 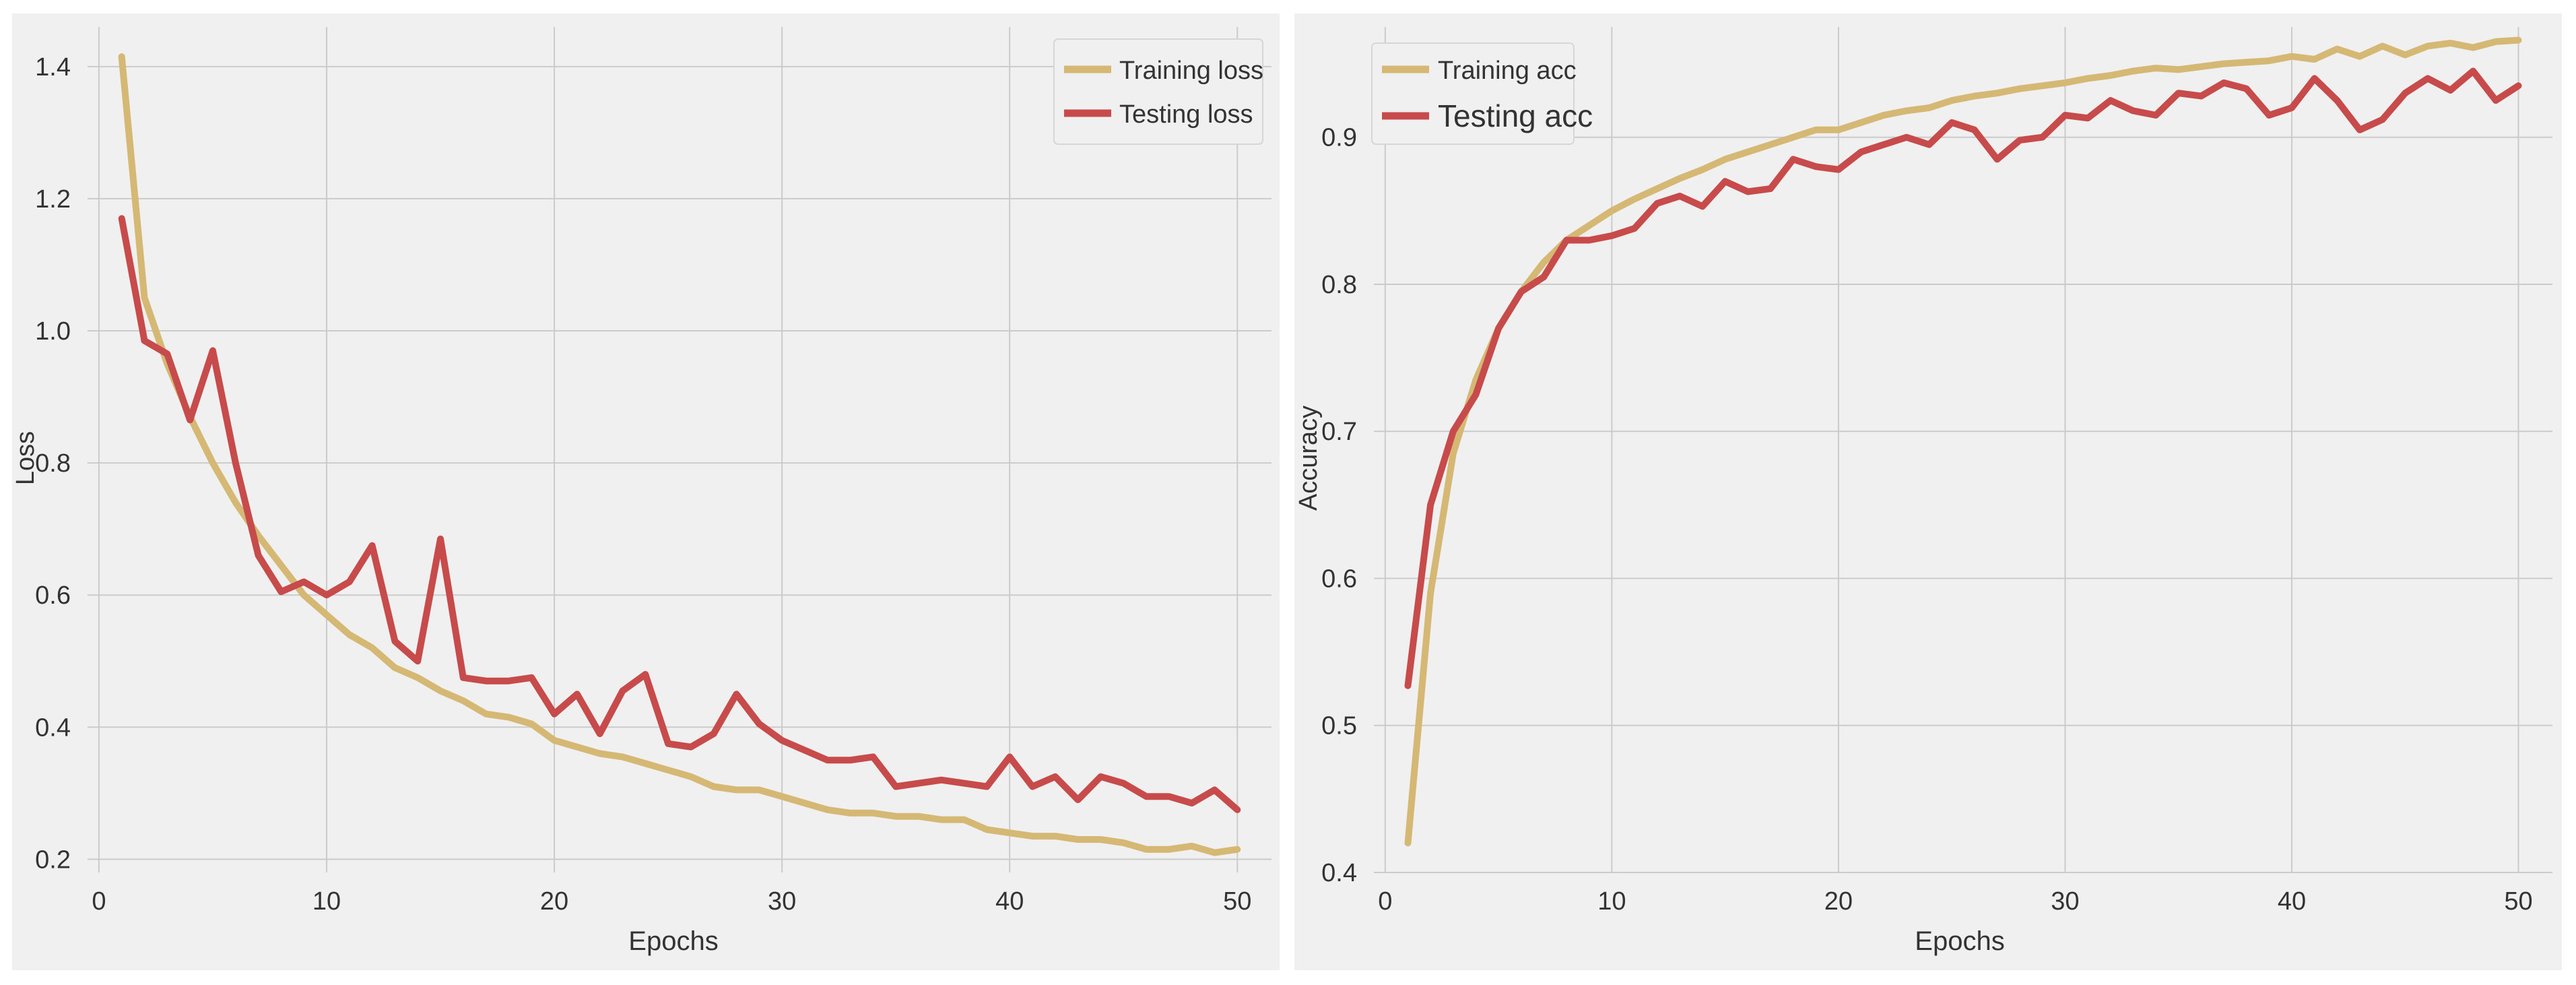 I want to click on loss-x-tick-label: 10, so click(x=326, y=901).